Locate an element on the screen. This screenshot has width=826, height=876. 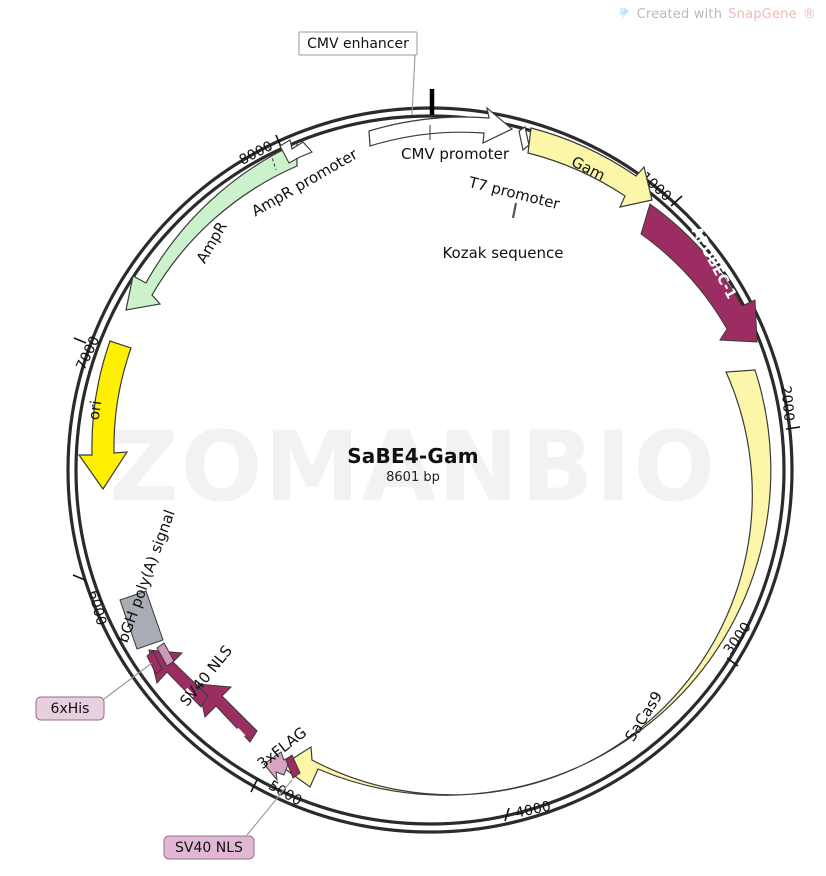
tick-6000: 6000 is located at coordinates (91, 601).